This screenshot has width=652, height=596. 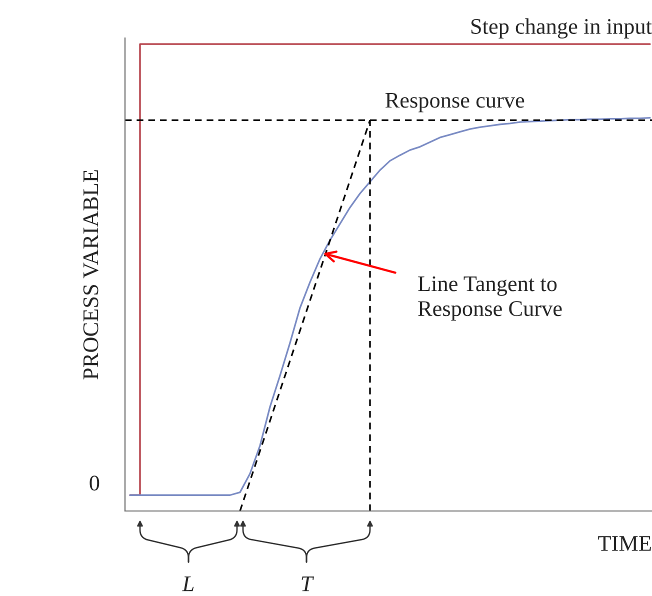 I want to click on x-axis-title: TIME, so click(x=624, y=543).